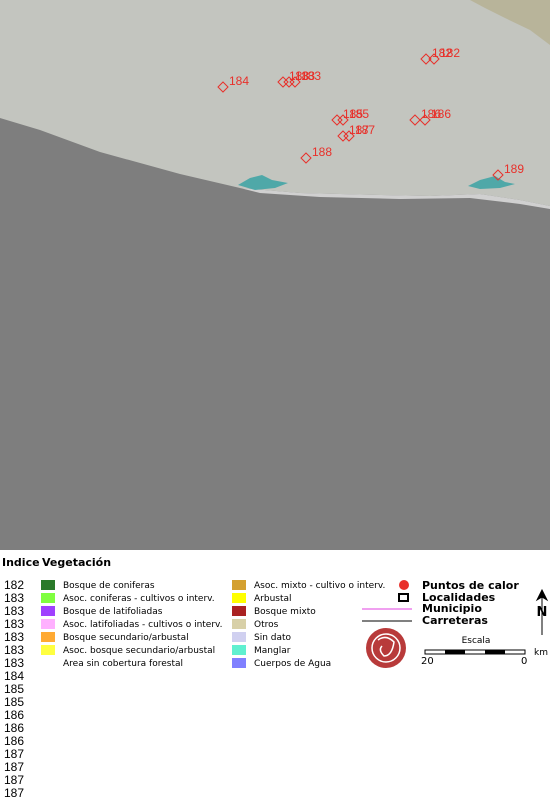  Describe the element at coordinates (475, 652) in the screenshot. I see `scale-bar` at that location.